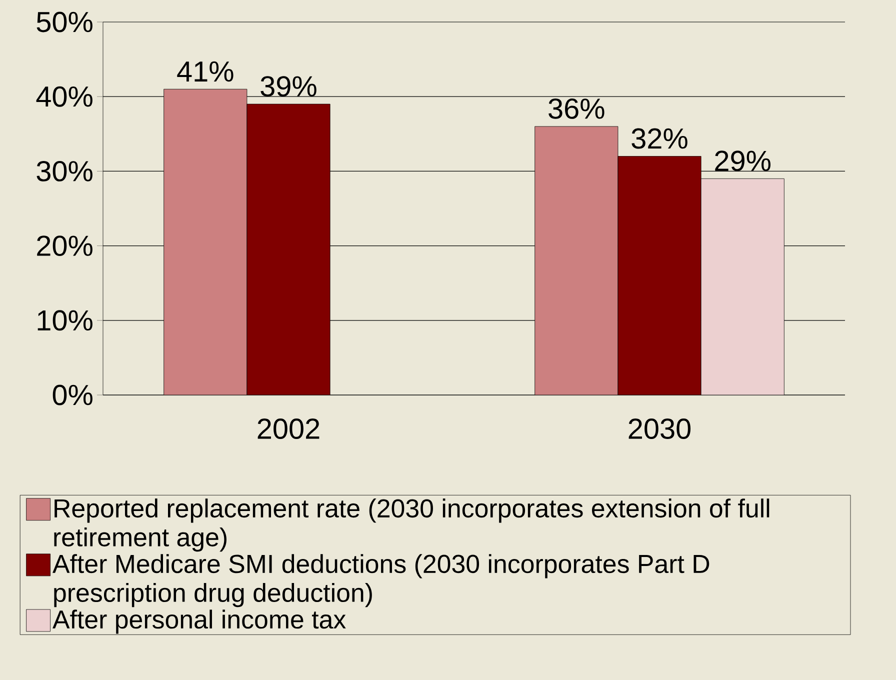  What do you see at coordinates (660, 138) in the screenshot?
I see `data-label: 32%` at bounding box center [660, 138].